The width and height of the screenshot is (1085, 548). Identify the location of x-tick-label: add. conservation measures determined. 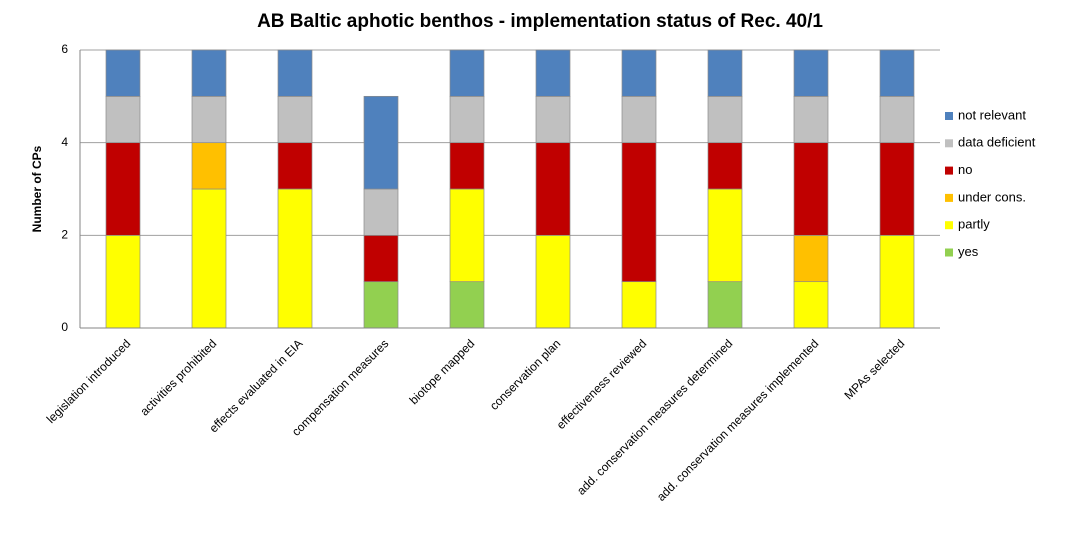
(654, 416).